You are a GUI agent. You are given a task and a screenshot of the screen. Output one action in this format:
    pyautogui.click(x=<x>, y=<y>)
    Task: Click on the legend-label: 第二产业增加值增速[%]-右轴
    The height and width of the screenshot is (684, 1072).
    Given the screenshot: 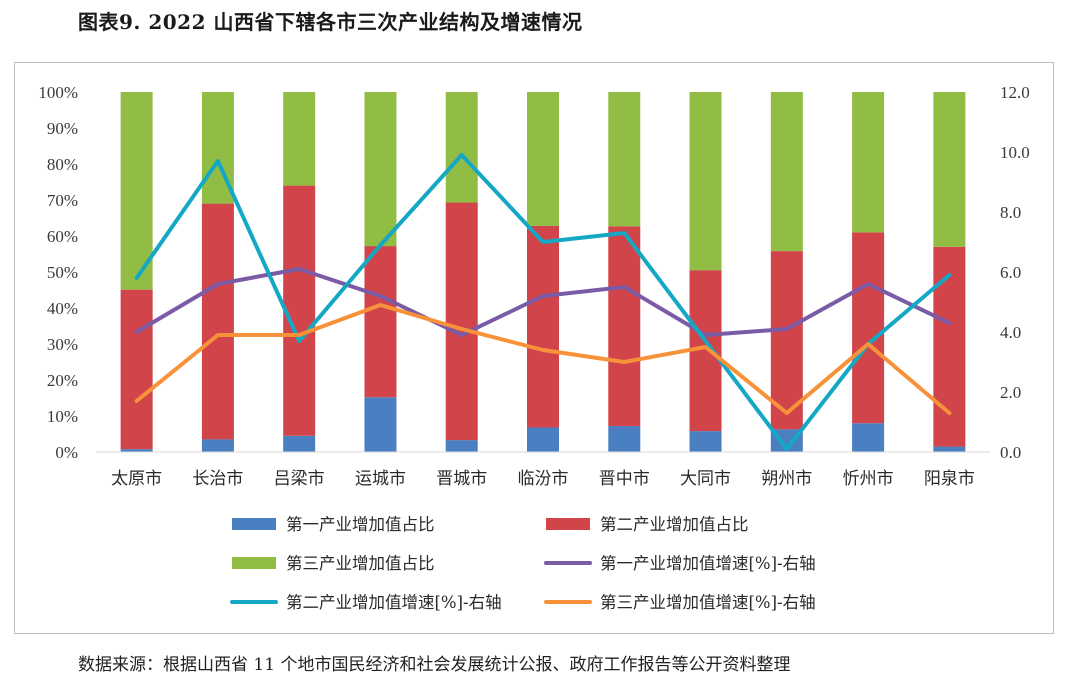 What is the action you would take?
    pyautogui.click(x=394, y=602)
    